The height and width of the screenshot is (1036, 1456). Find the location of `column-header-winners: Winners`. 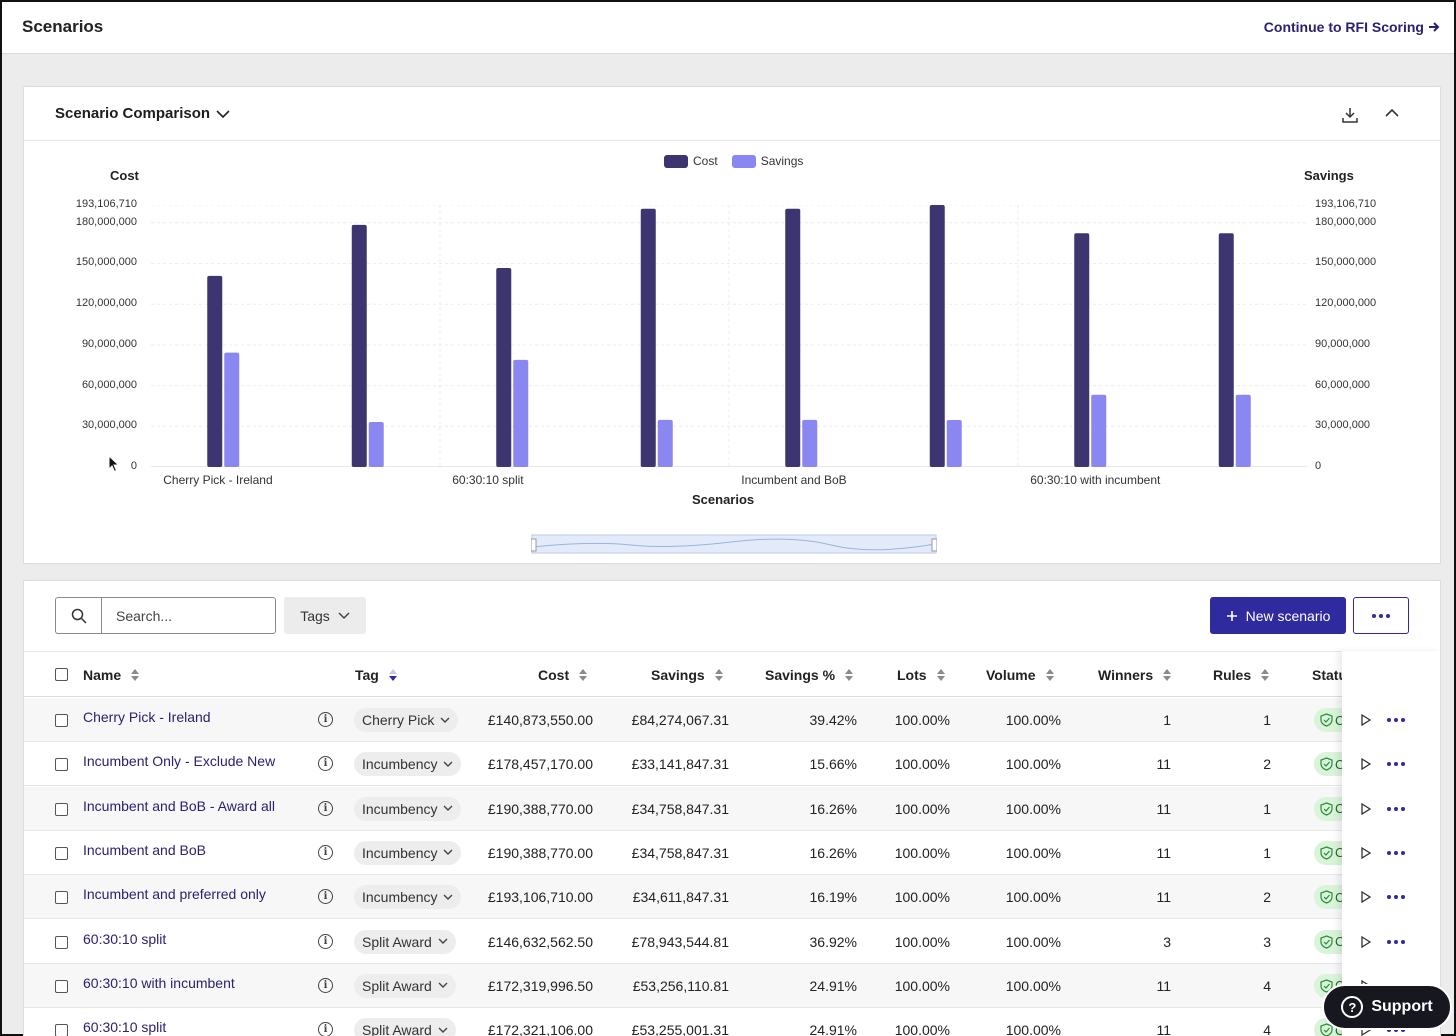

column-header-winners: Winners is located at coordinates (1135, 675).